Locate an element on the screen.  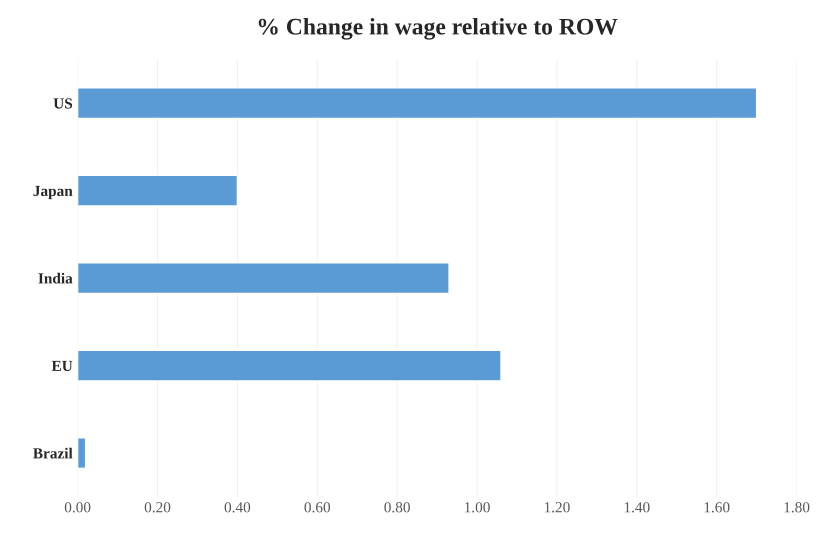
x-tick-label: 0.60 is located at coordinates (317, 507).